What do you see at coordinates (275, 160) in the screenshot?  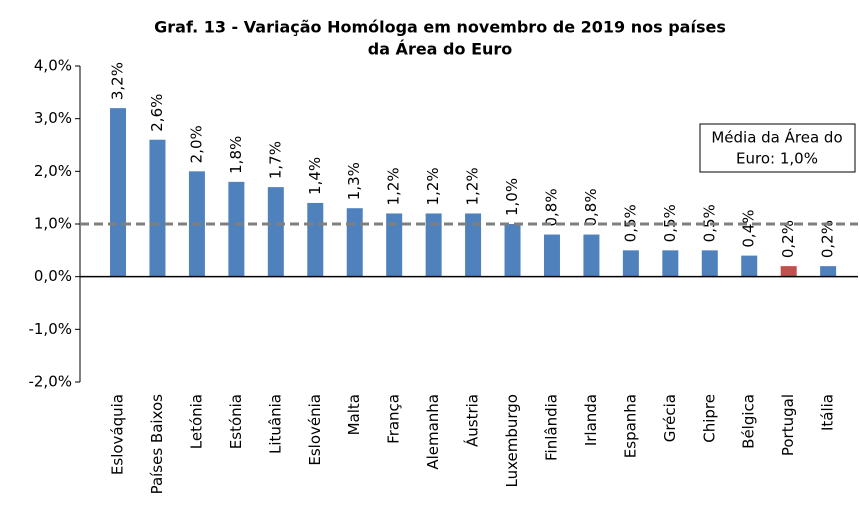 I see `value-label: 1,7%` at bounding box center [275, 160].